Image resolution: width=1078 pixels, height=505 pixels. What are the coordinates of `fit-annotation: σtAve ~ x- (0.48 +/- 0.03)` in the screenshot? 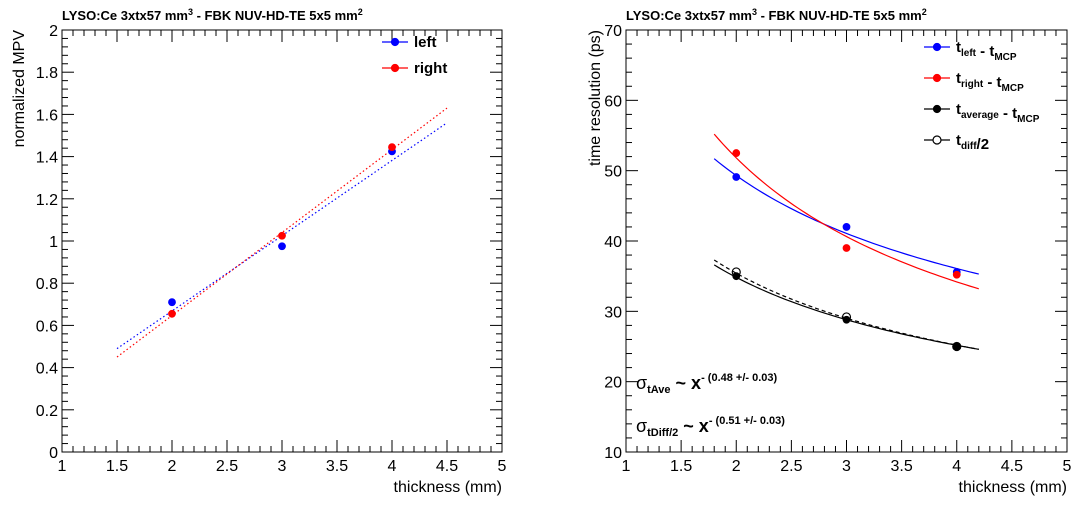 It's located at (707, 384).